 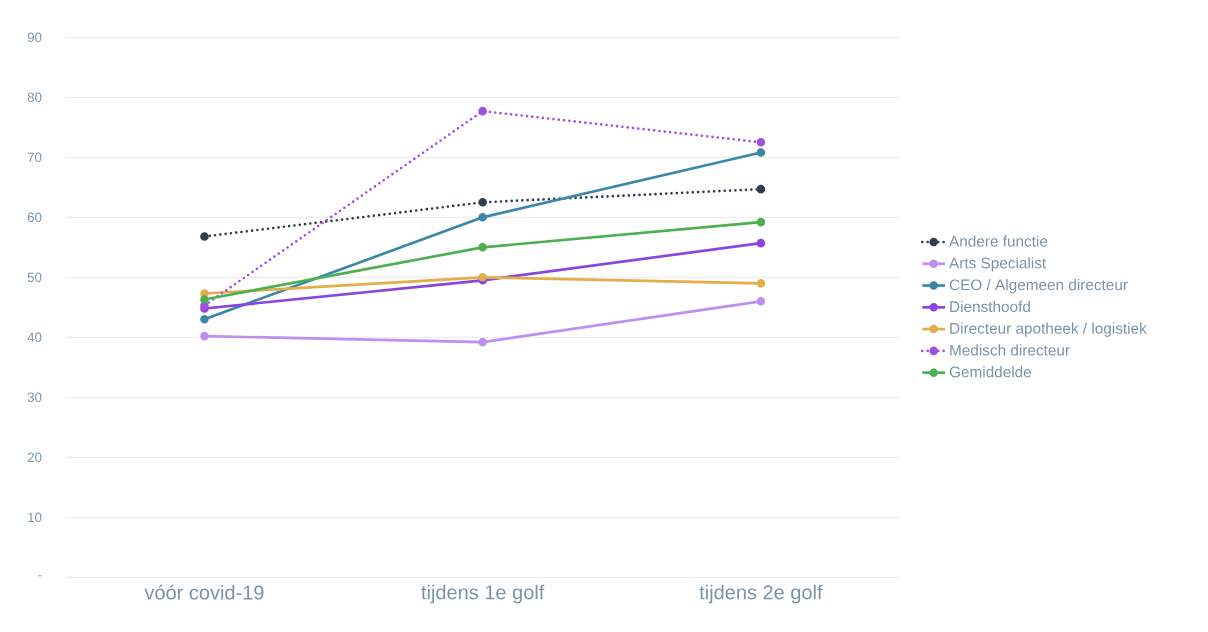 What do you see at coordinates (34, 217) in the screenshot?
I see `y-tick-label: 60` at bounding box center [34, 217].